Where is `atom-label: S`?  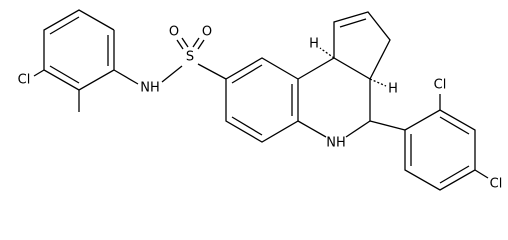
atom-label: S is located at coordinates (190, 57).